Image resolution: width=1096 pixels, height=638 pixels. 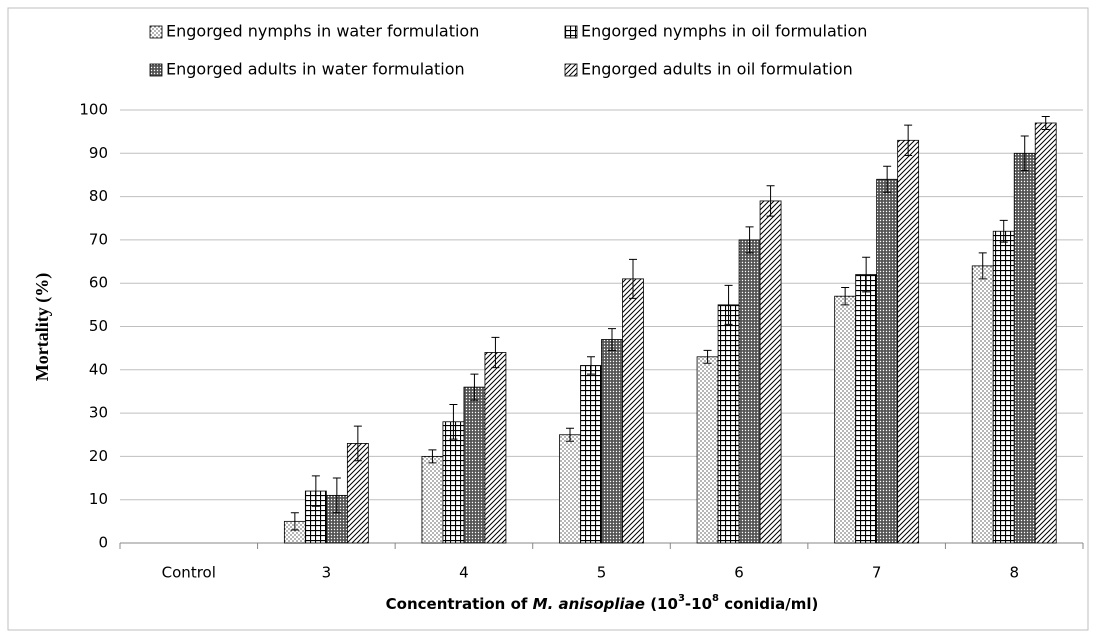 What do you see at coordinates (717, 69) in the screenshot?
I see `legend-label: Engorged adults in oil formulation` at bounding box center [717, 69].